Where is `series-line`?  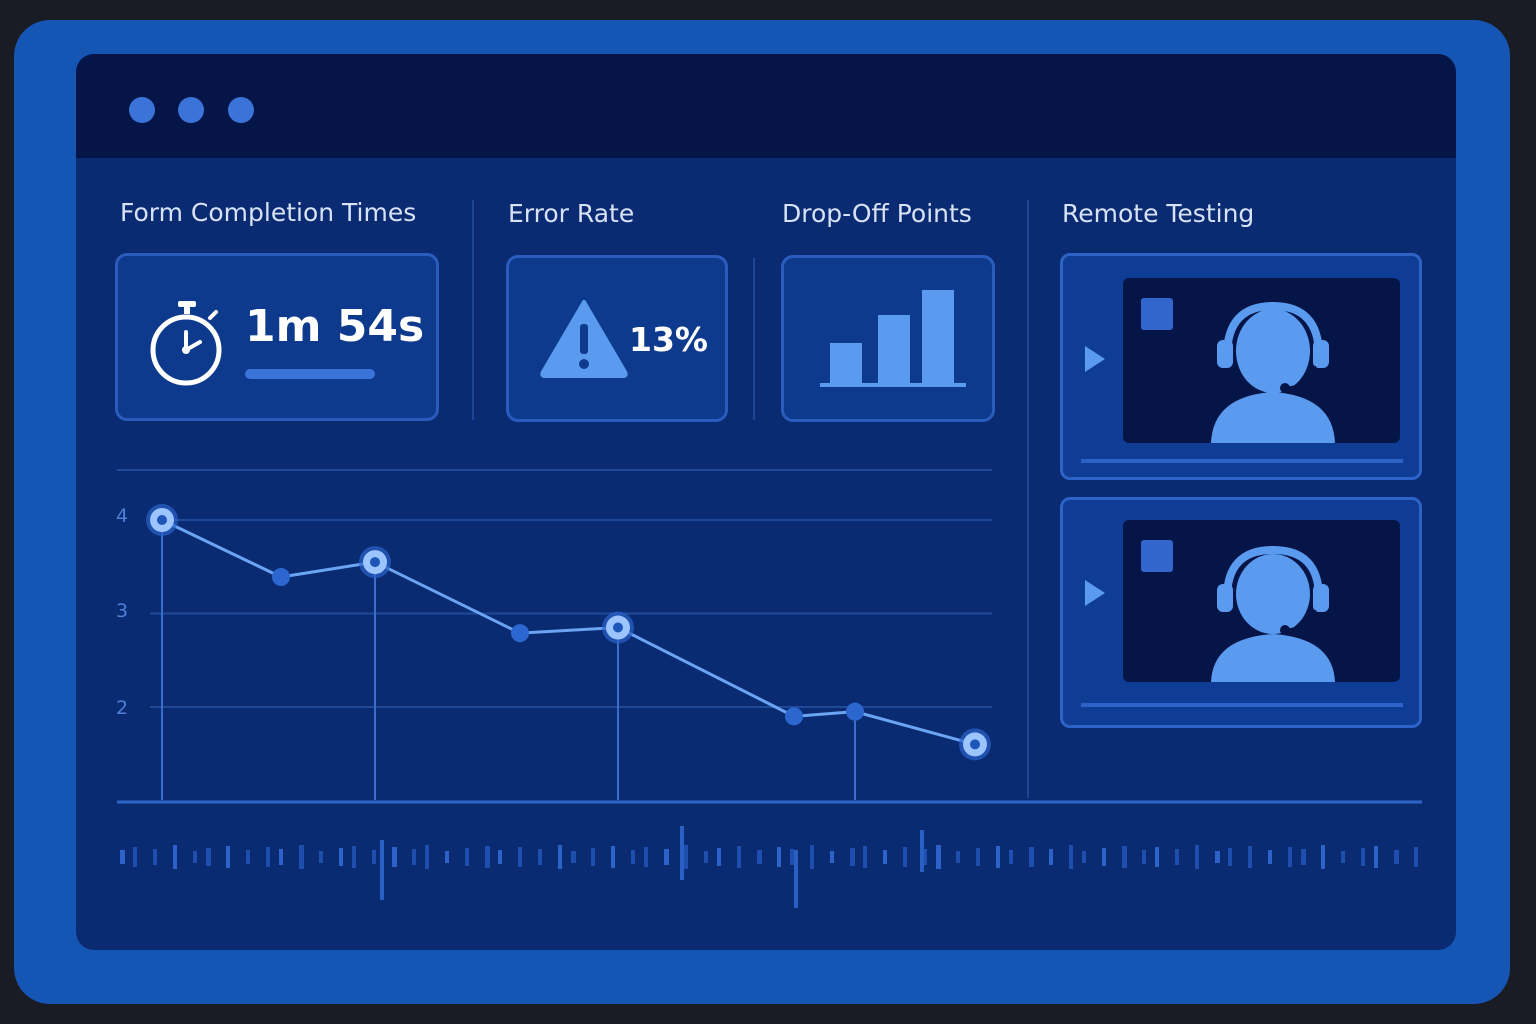 series-line is located at coordinates (568, 632).